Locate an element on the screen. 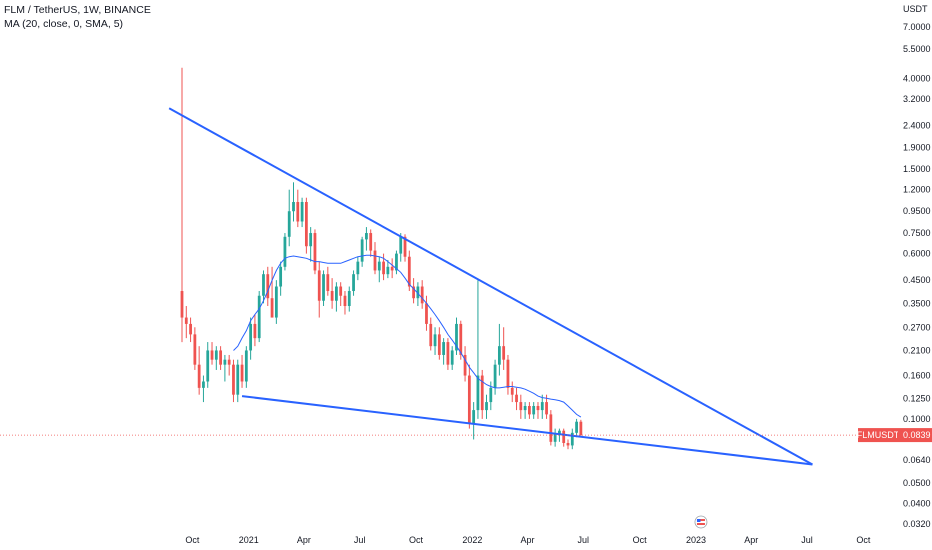  symbol-tag is located at coordinates (878, 435).